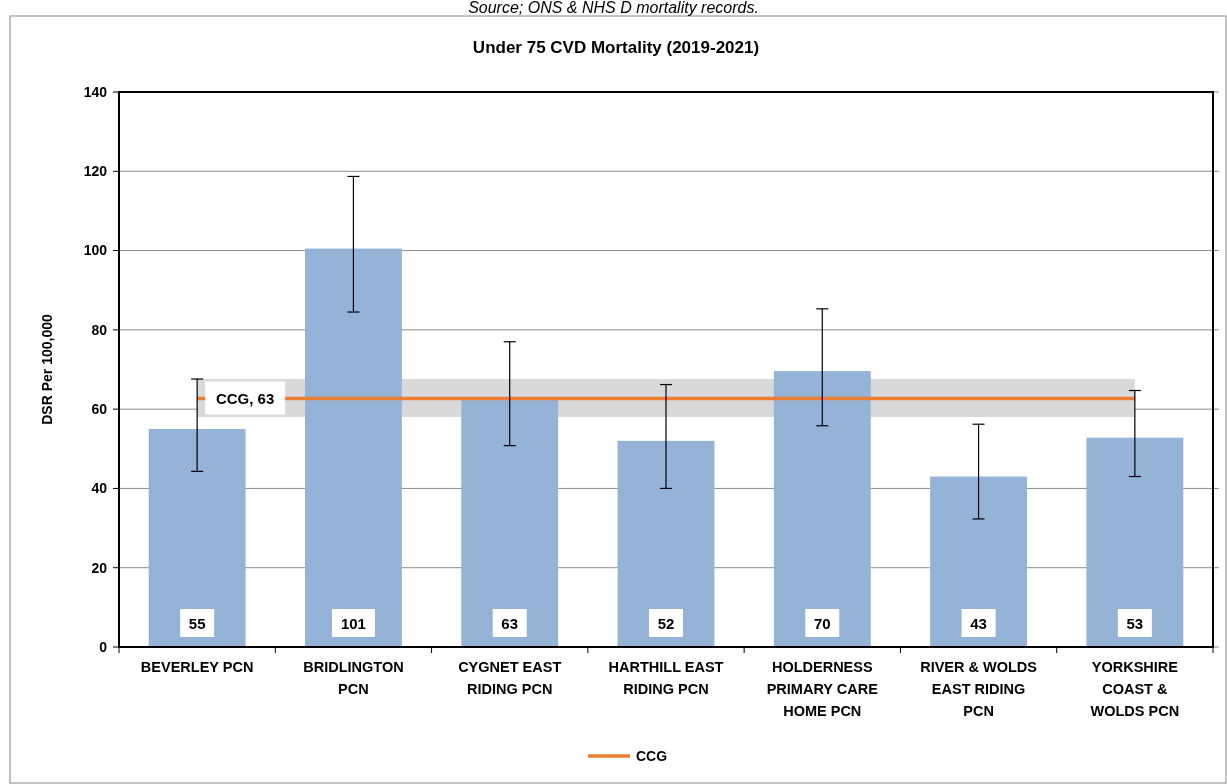  I want to click on y-axis-title: DSR Per 100,000, so click(47, 369).